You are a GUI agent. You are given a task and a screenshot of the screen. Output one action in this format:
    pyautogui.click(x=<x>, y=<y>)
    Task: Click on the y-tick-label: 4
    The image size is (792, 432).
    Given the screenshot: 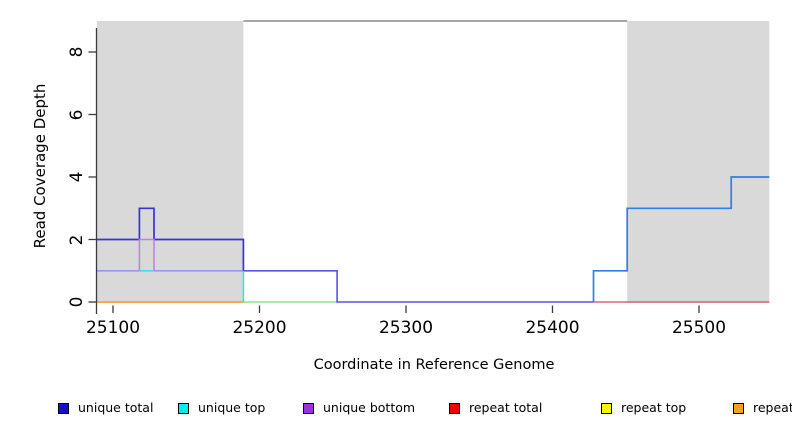 What is the action you would take?
    pyautogui.click(x=77, y=177)
    